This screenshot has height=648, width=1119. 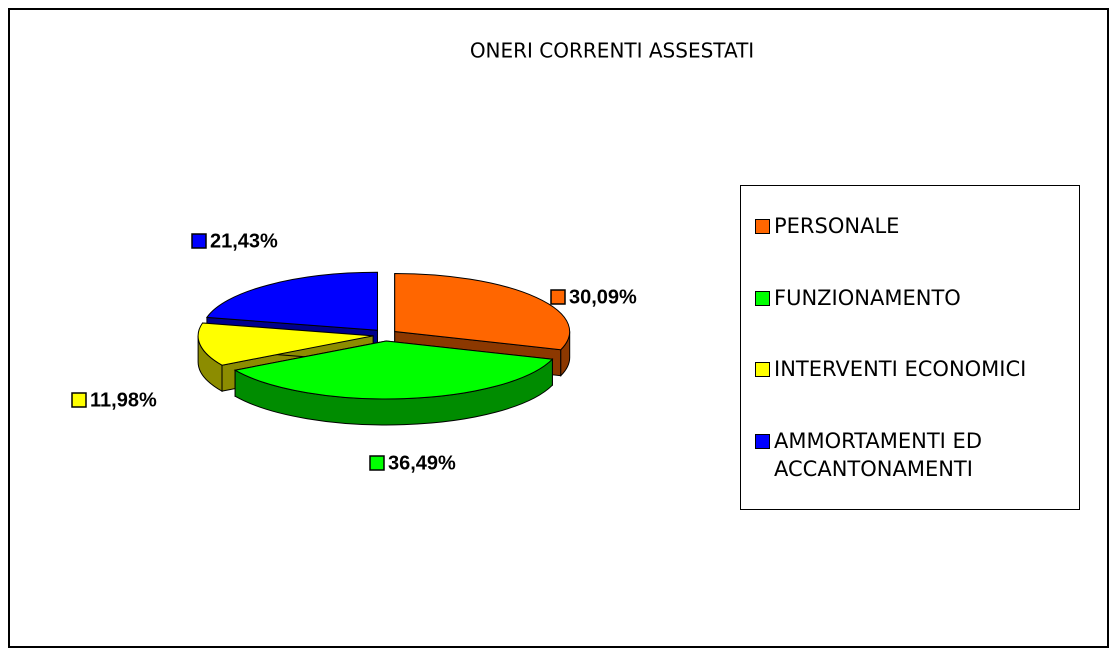 What do you see at coordinates (909, 369) in the screenshot?
I see `legend-label: INTERVENTI ECONOMICI` at bounding box center [909, 369].